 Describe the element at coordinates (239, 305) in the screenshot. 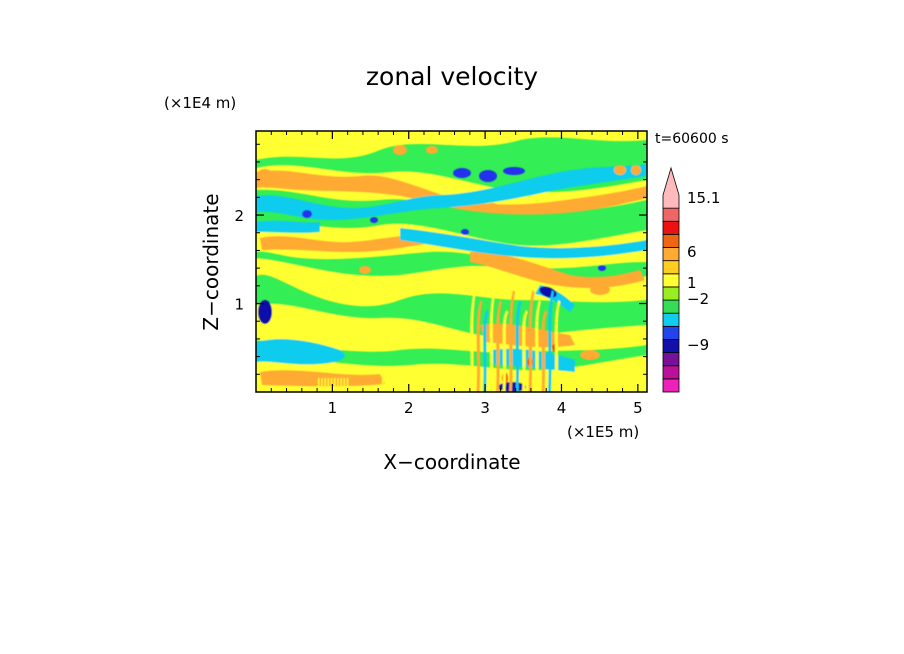

I see `y-tick-label: 1` at that location.